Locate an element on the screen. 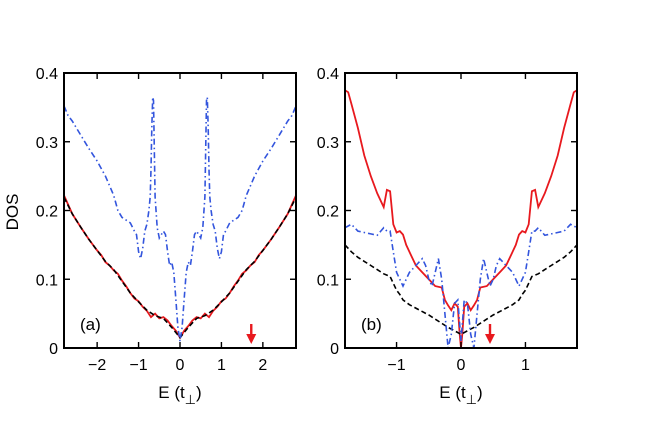 This screenshot has height=436, width=654. y-axis-label: DOS is located at coordinates (12, 212).